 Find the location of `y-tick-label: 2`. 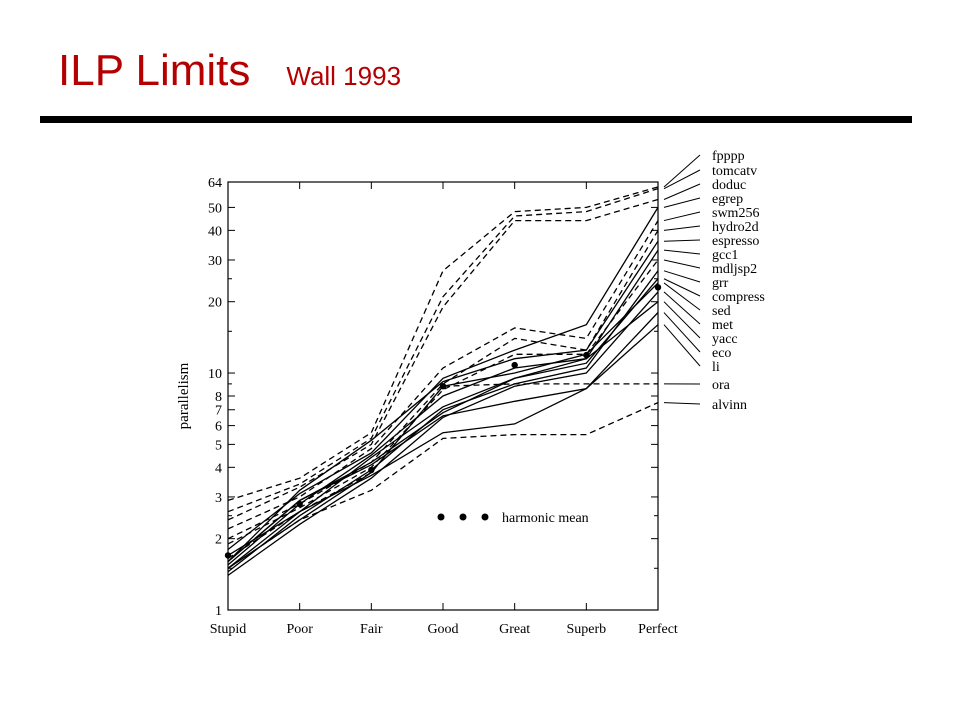

y-tick-label: 2 is located at coordinates (218, 540).